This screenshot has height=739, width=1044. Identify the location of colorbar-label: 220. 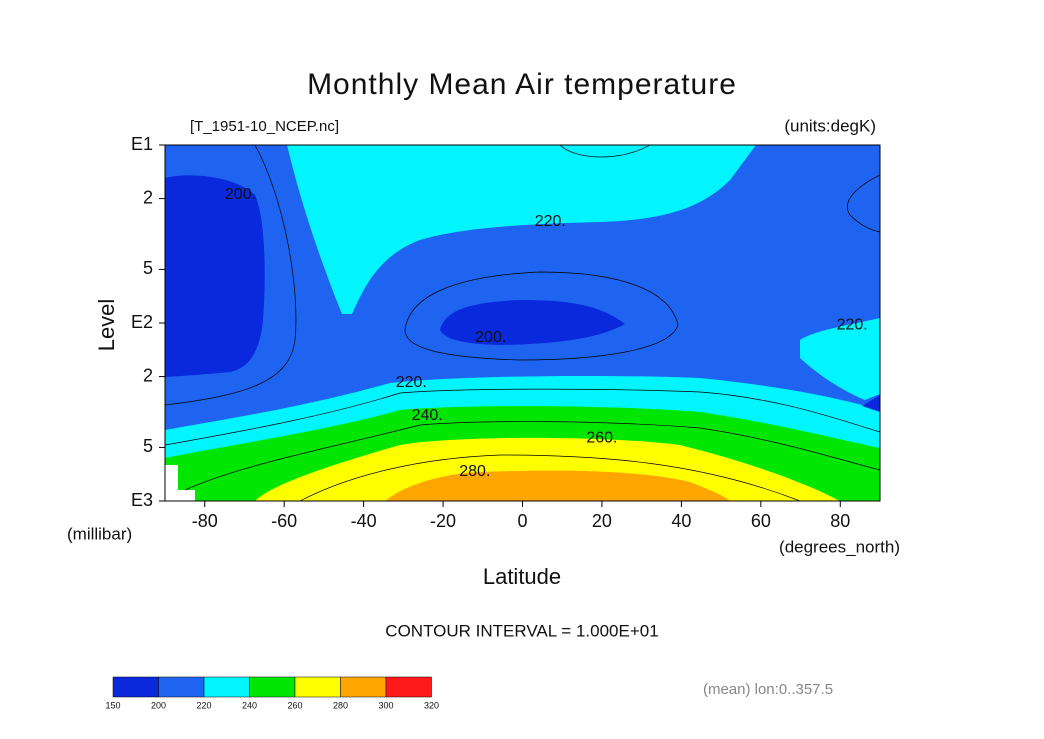
(203, 705).